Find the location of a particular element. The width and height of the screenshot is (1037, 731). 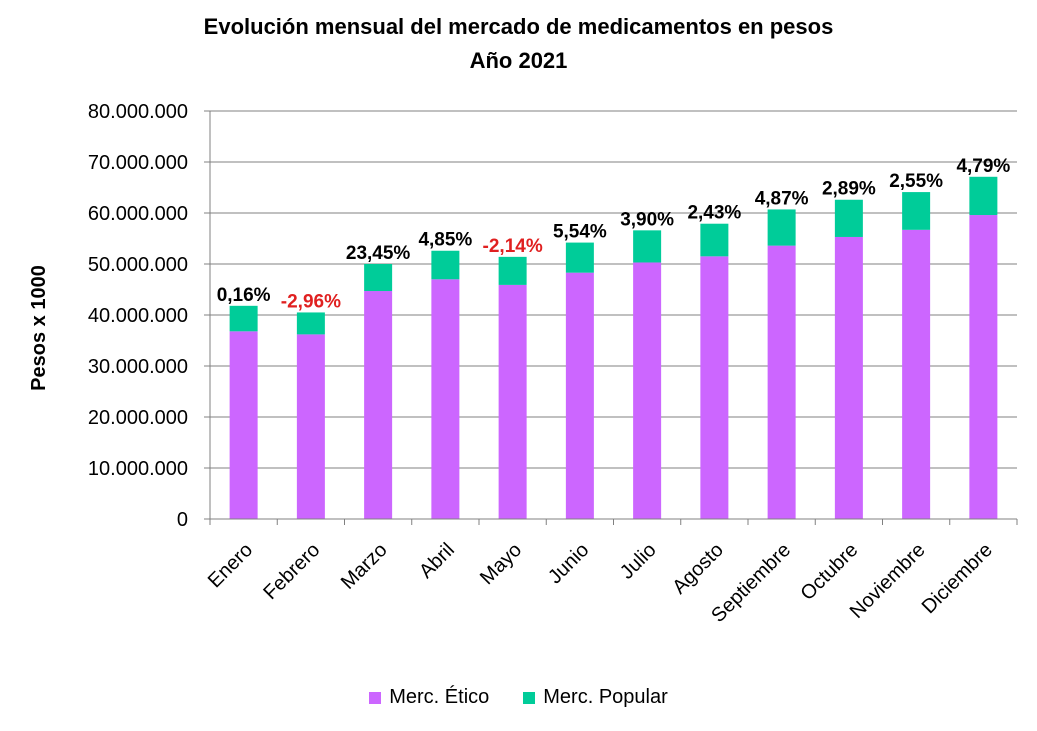

x-tick-label: Abril is located at coordinates (437, 561).